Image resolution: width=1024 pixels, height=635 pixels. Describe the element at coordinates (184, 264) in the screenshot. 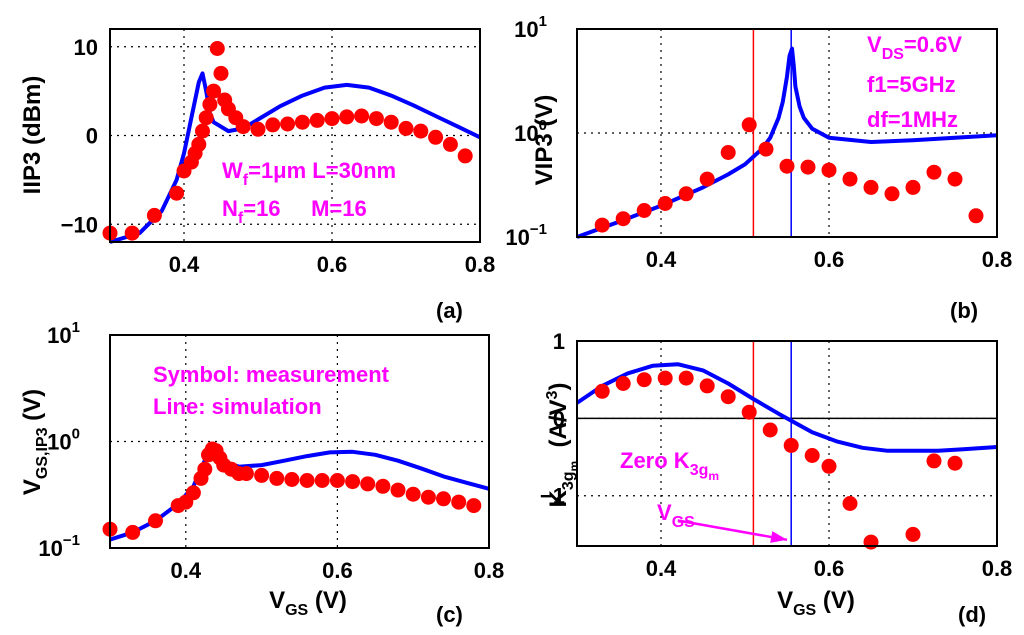

I see `panel-a-x-tick-label: 0.4` at that location.